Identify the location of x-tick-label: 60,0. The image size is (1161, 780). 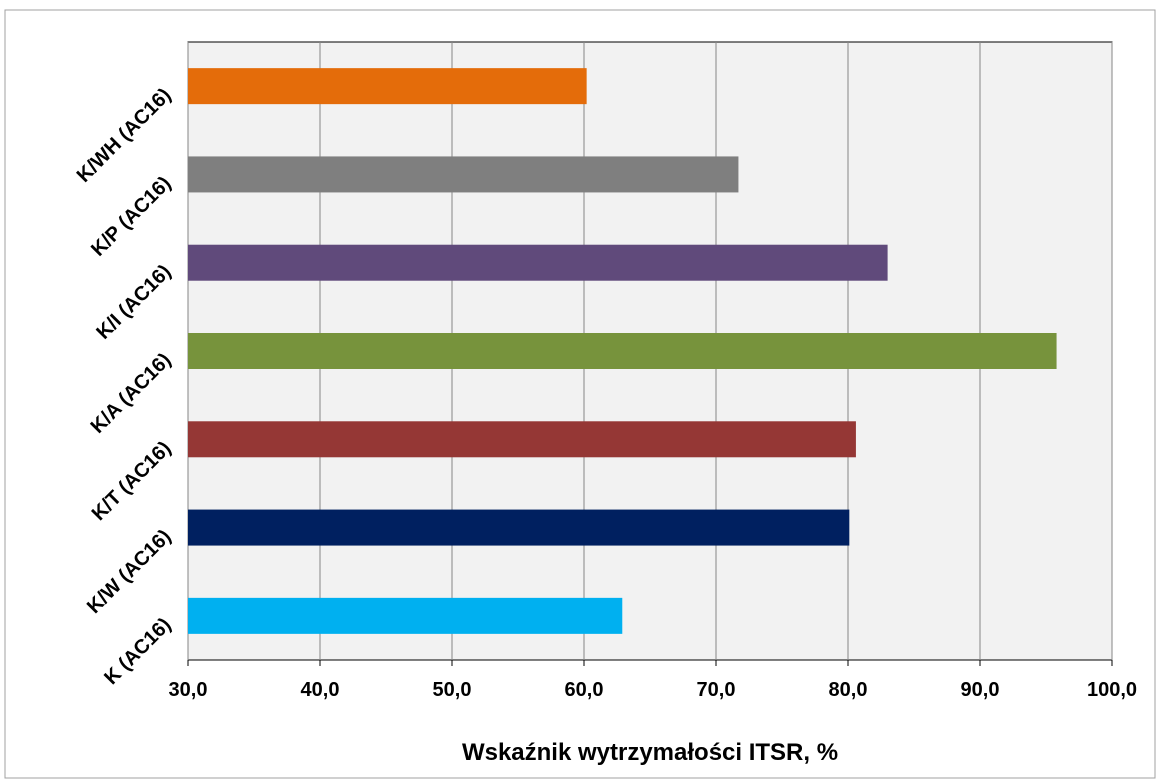
(584, 690).